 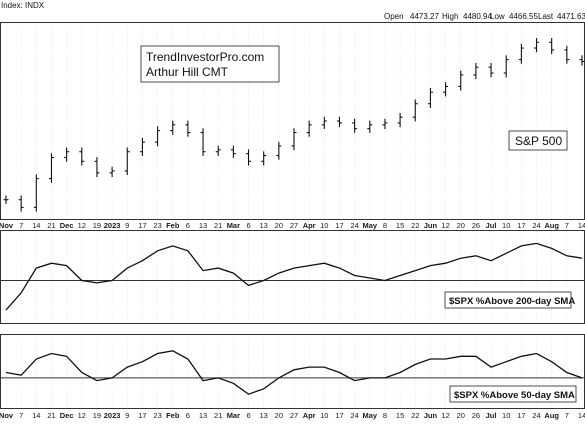 I want to click on sma50-series-label: $SPX %Above 50-day SMA, so click(x=514, y=395).